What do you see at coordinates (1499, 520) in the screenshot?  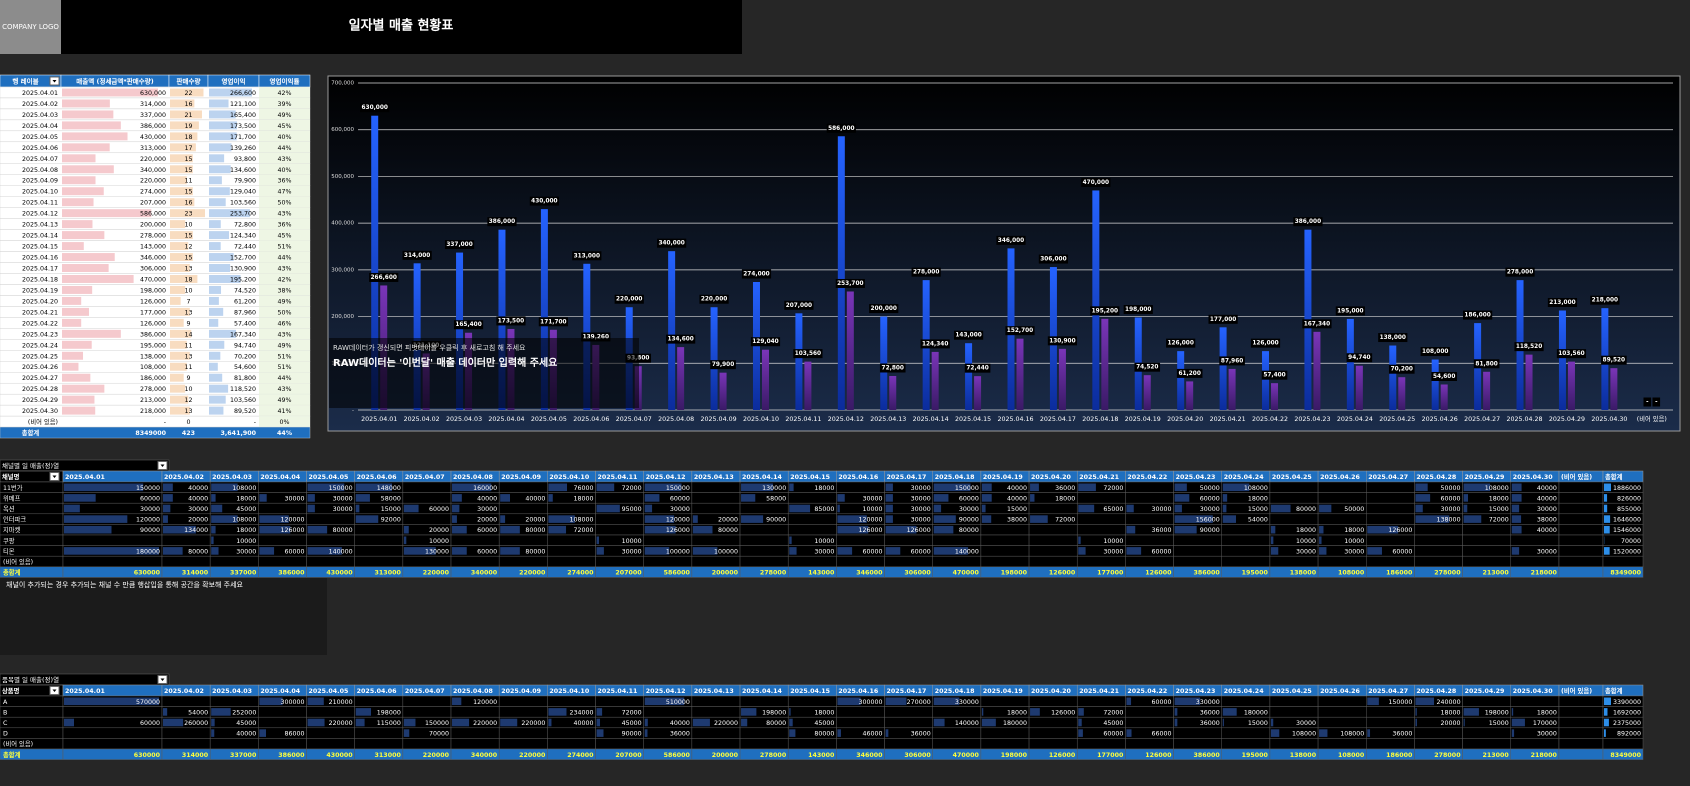 I see `table-cell: 72000` at bounding box center [1499, 520].